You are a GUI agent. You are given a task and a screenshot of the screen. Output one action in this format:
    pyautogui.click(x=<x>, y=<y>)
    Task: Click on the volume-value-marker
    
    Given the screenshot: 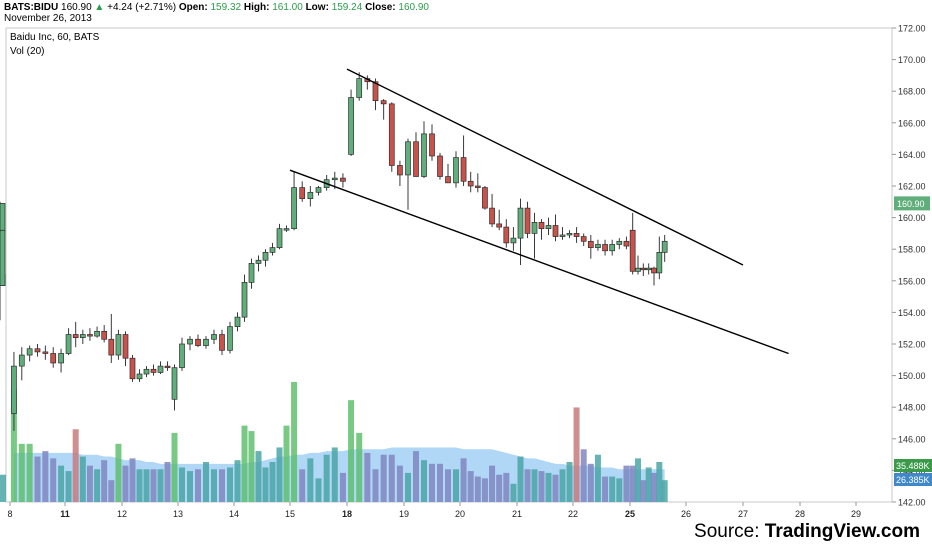 What is the action you would take?
    pyautogui.click(x=913, y=479)
    